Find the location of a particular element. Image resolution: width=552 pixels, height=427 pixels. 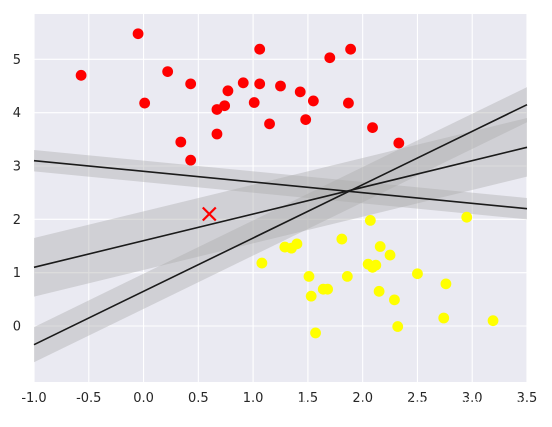

y-tick-label: 2 is located at coordinates (17, 220).